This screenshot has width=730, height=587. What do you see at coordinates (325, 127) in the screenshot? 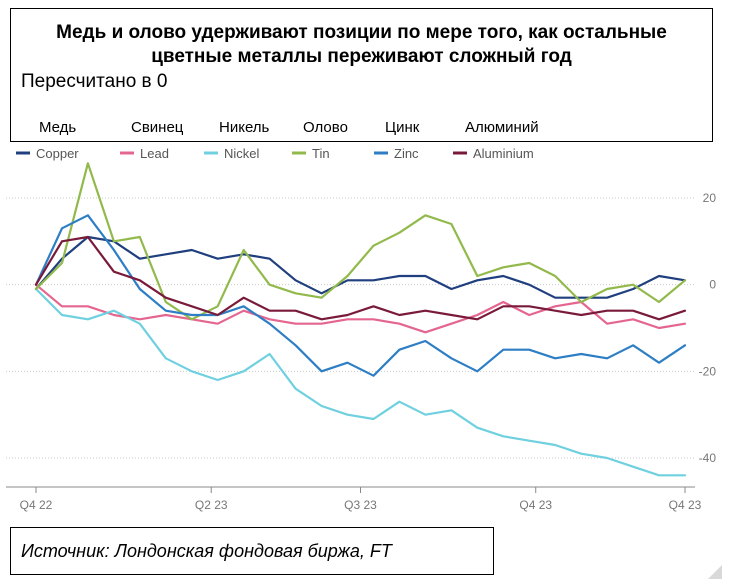
I see `ru-legend-tin: Олово` at bounding box center [325, 127].